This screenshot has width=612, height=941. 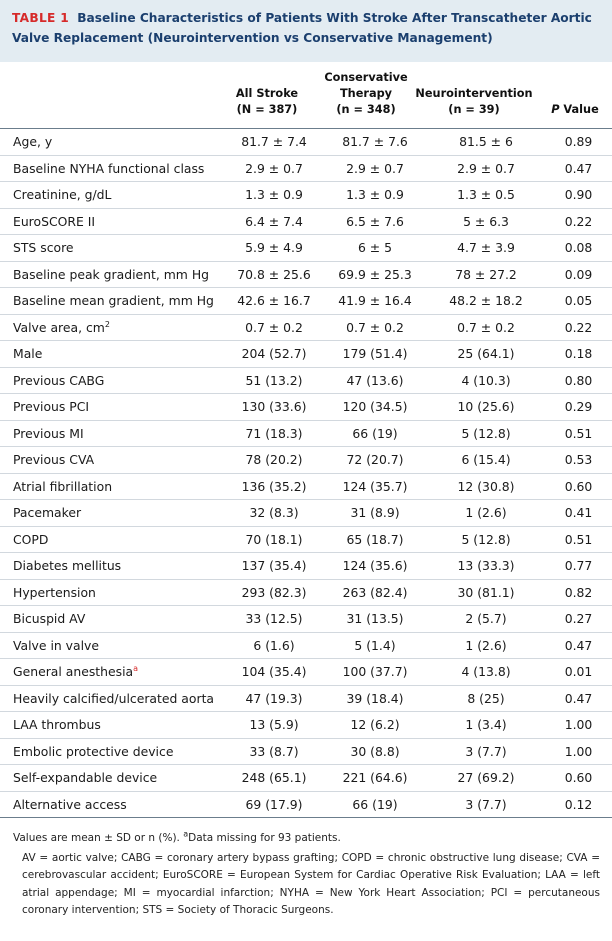 What do you see at coordinates (580, 248) in the screenshot?
I see `p-value-cell: 0.08` at bounding box center [580, 248].